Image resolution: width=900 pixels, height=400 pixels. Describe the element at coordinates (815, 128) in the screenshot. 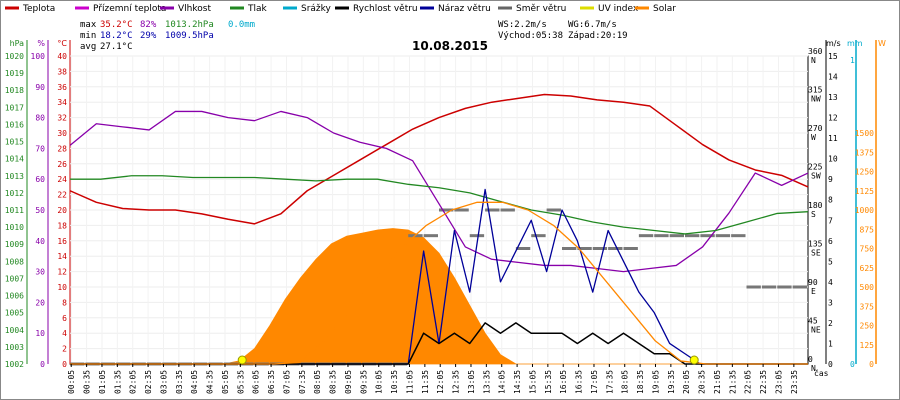

I see `direction-degree-label: 270` at that location.